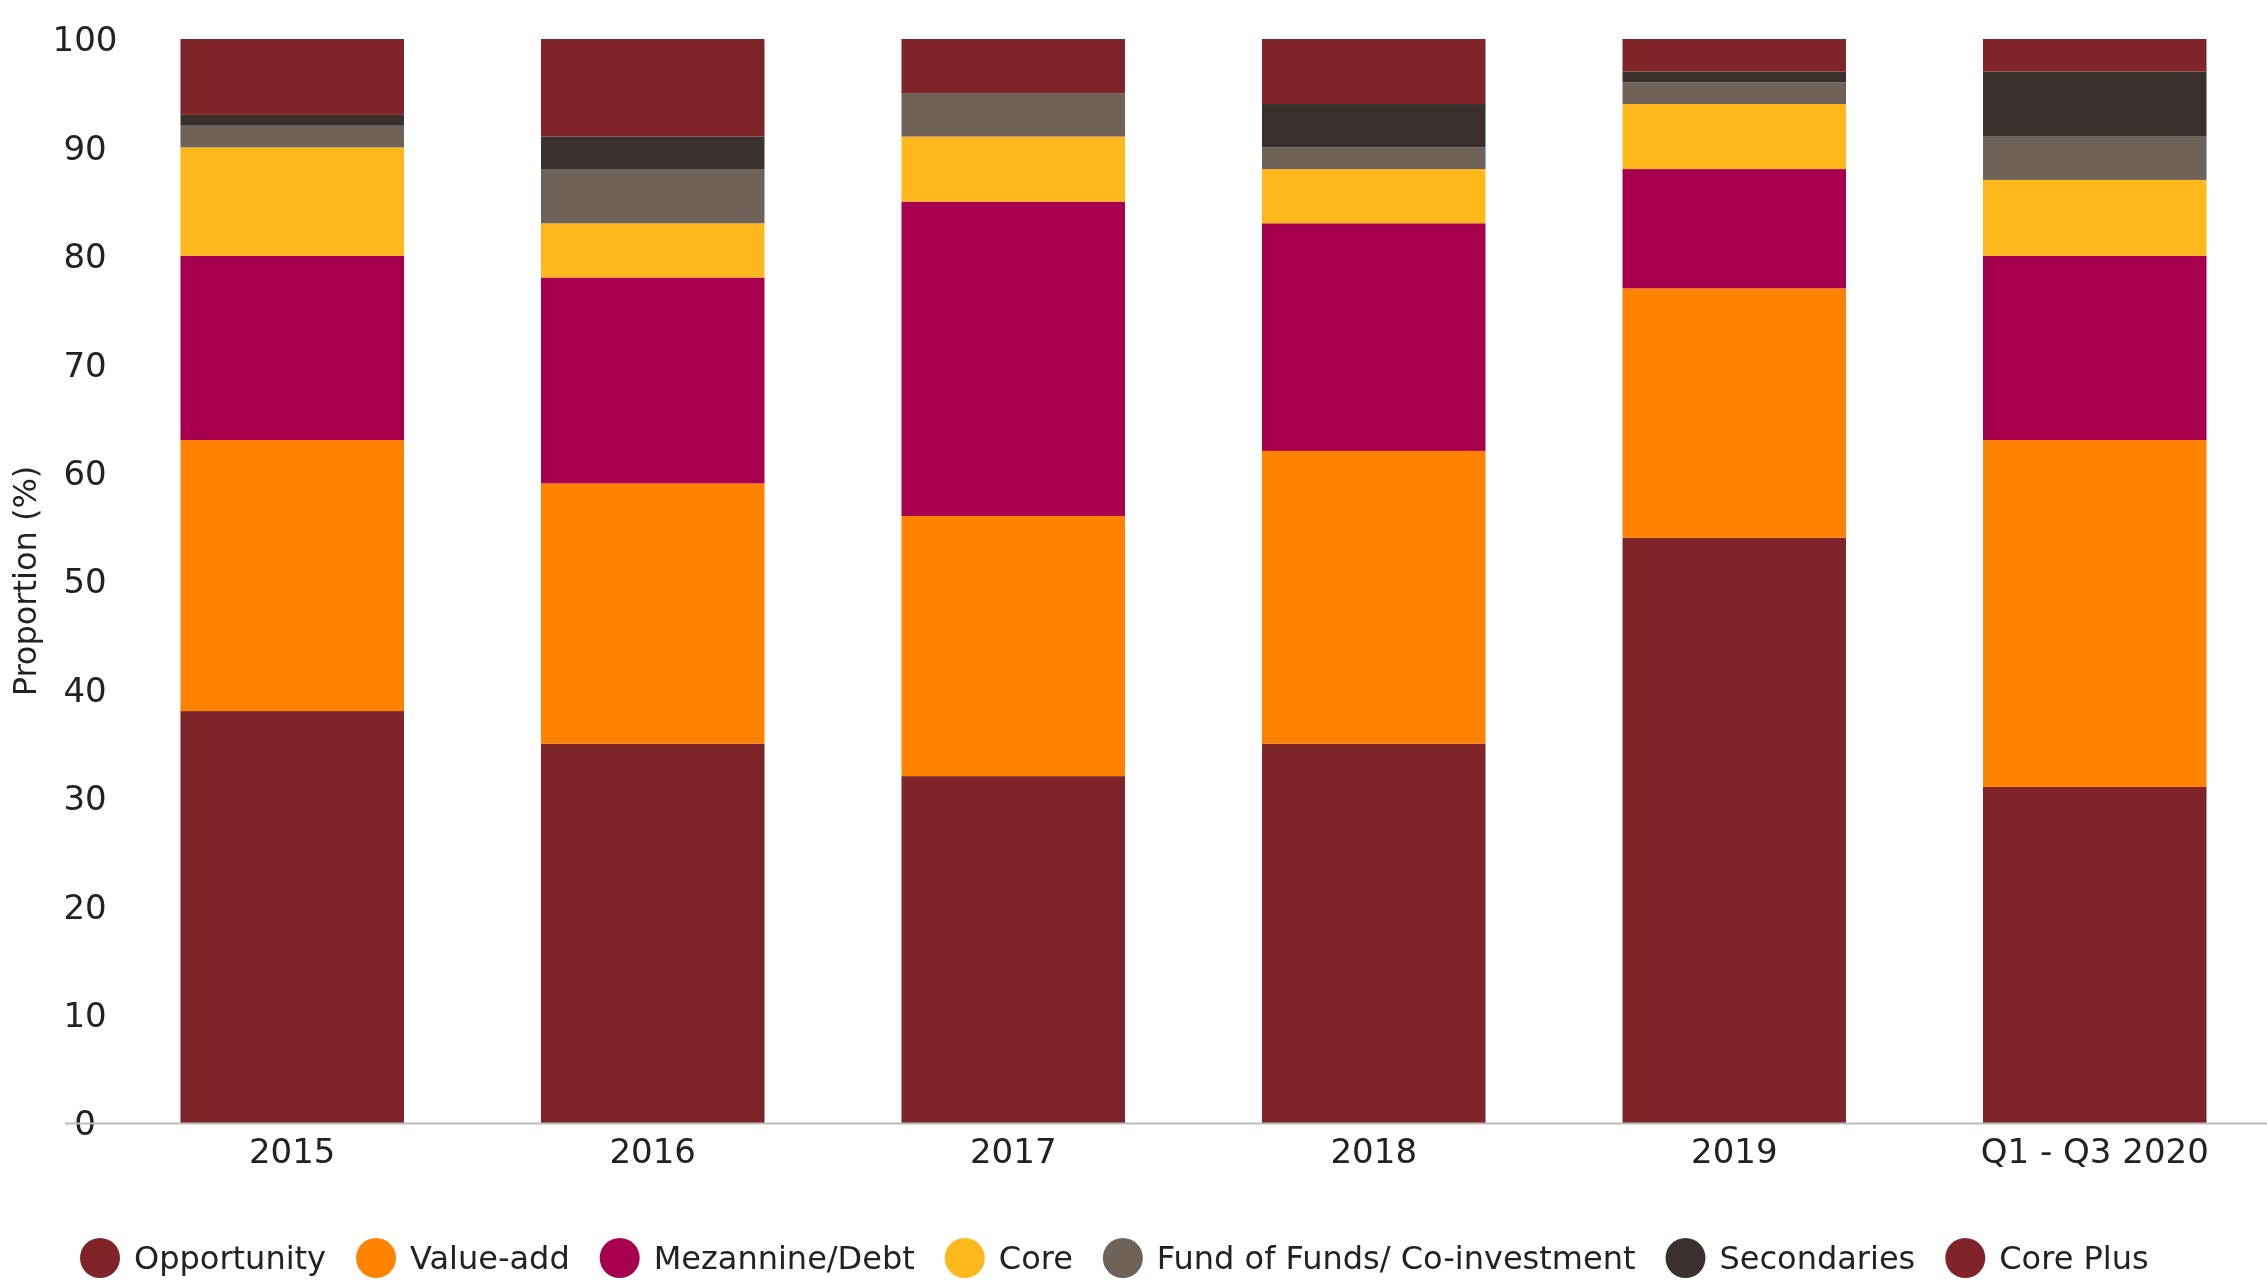 This screenshot has height=1282, width=2267. Describe the element at coordinates (2094, 1151) in the screenshot. I see `x-tick-label: Q1 - Q3 2020` at that location.